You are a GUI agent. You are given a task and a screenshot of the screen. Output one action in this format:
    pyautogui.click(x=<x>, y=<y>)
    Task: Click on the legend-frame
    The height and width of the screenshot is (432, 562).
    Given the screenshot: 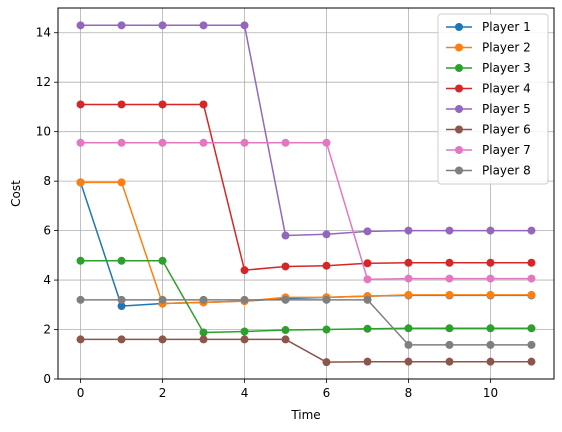 What is the action you would take?
    pyautogui.click(x=493, y=99)
    